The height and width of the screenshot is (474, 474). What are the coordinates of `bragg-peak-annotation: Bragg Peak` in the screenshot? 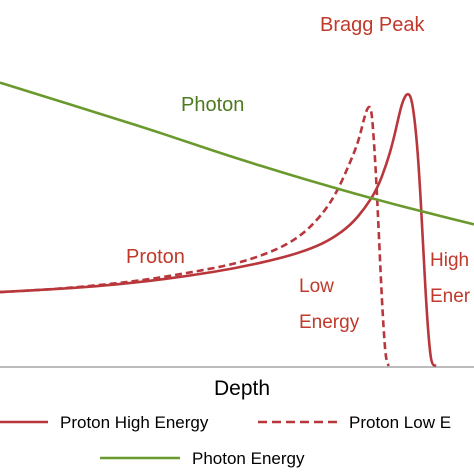 It's located at (373, 25).